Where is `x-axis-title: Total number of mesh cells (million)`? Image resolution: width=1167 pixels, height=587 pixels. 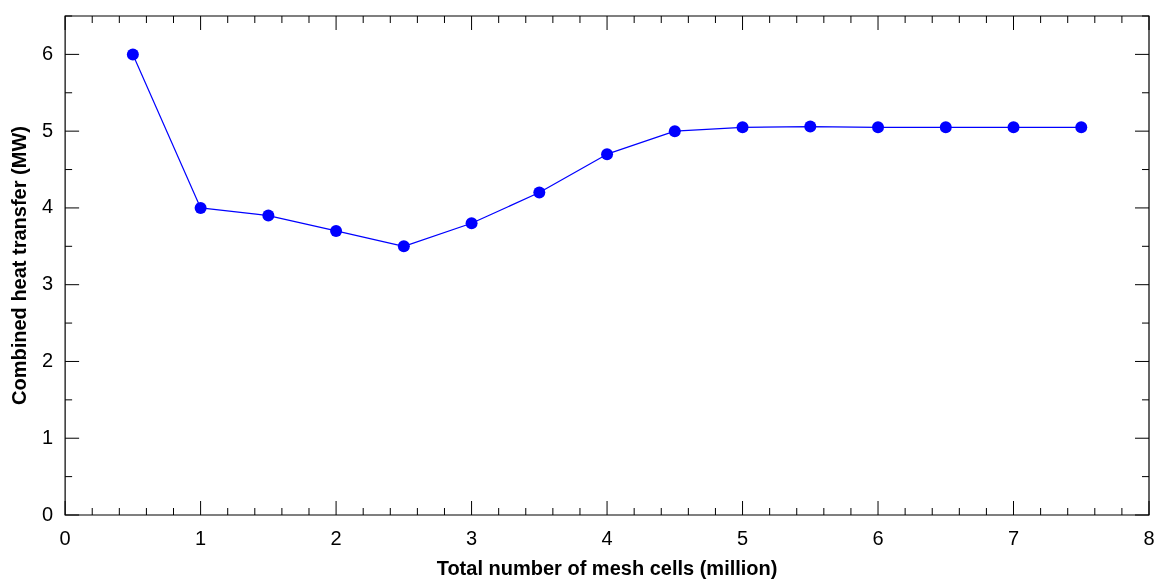 x-axis-title: Total number of mesh cells (million) is located at coordinates (607, 567).